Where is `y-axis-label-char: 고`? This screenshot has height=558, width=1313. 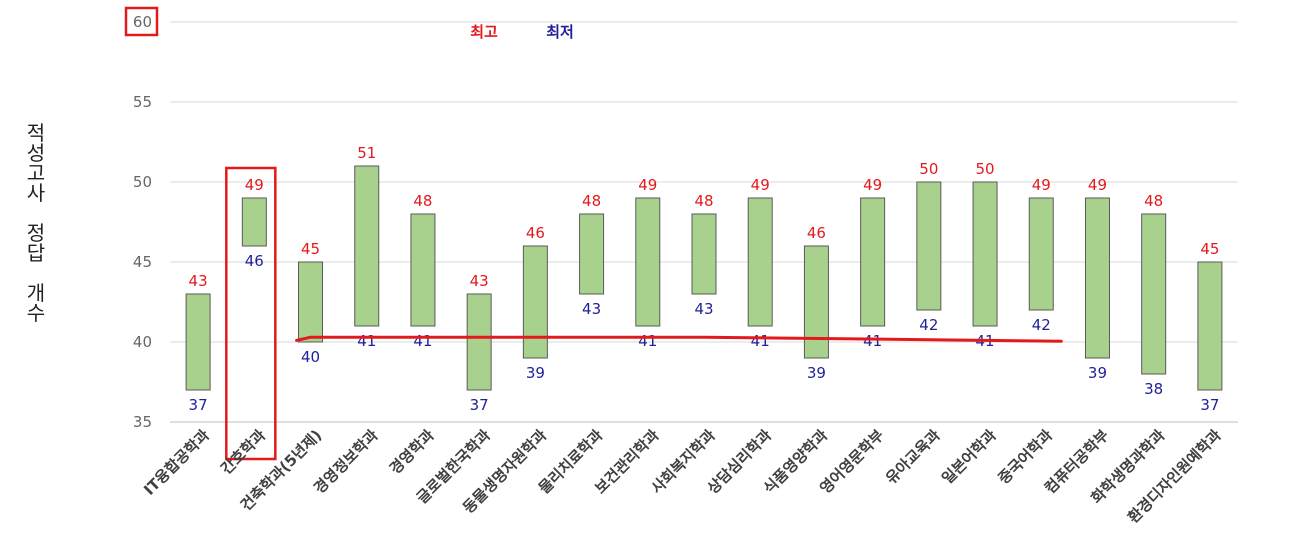
y-axis-label-char: 고 is located at coordinates (36, 173).